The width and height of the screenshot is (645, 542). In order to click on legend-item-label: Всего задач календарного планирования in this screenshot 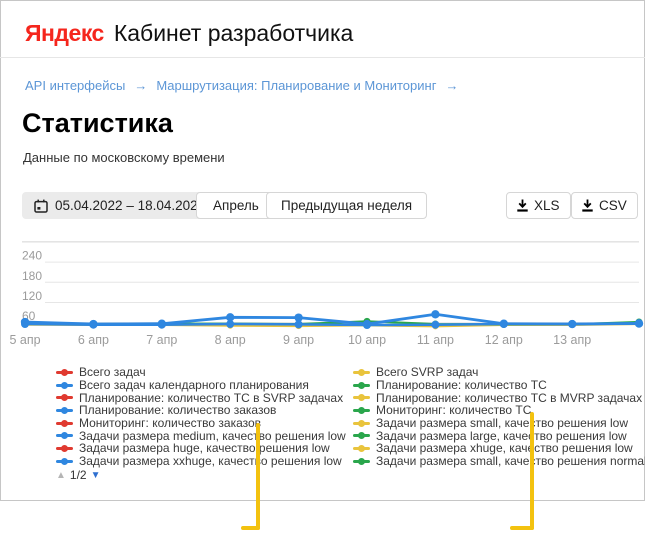, I will do `click(194, 385)`.